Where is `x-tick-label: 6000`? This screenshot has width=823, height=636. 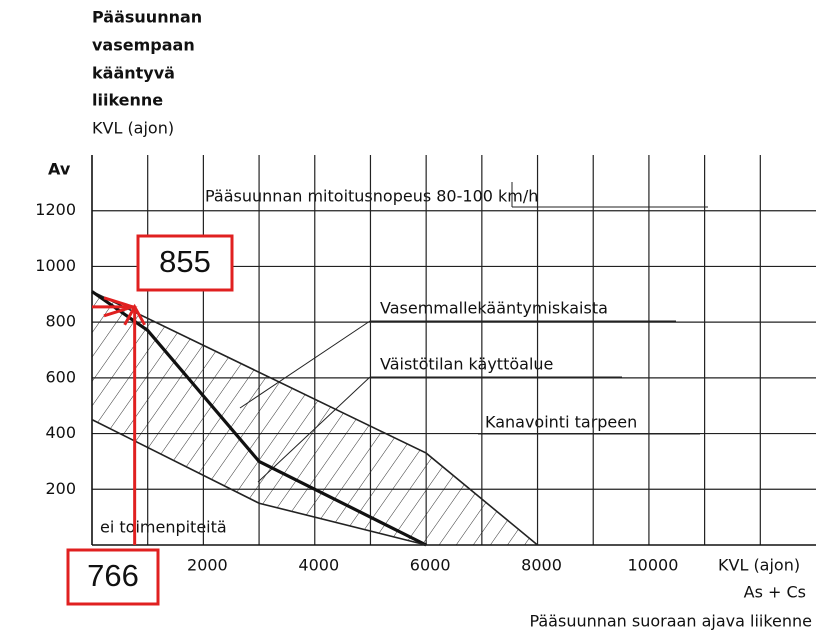
x-tick-label: 6000 is located at coordinates (430, 565).